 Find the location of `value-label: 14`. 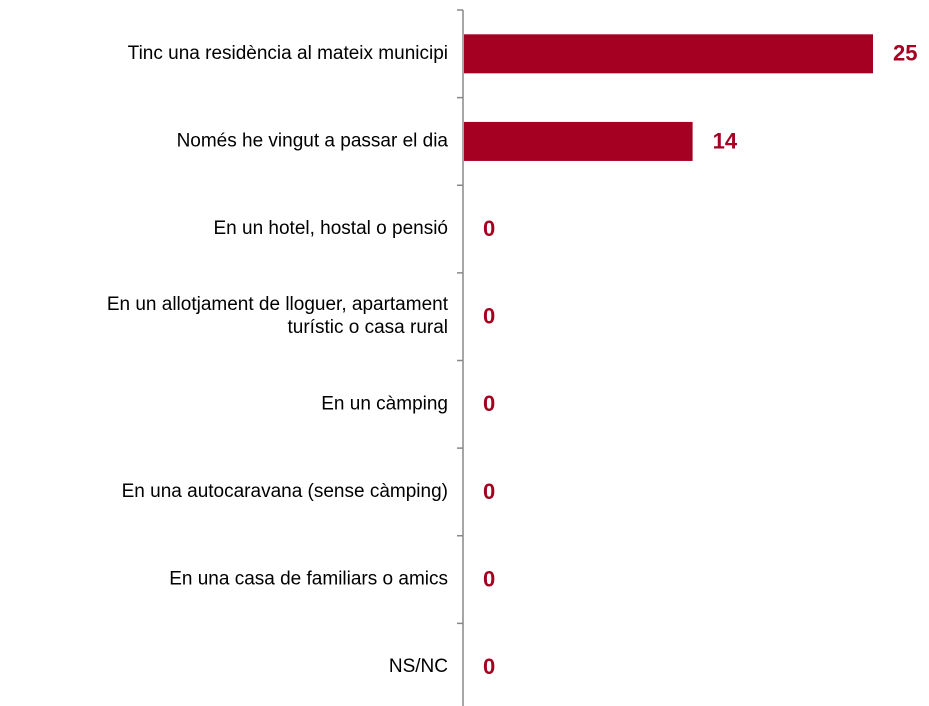

value-label: 14 is located at coordinates (725, 140).